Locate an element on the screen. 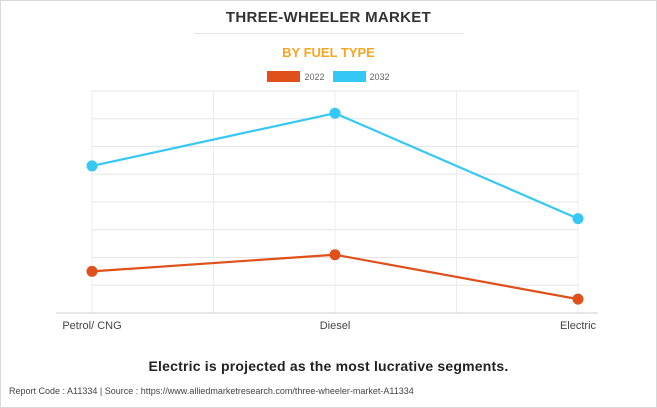 Image resolution: width=657 pixels, height=408 pixels. chart-legend: 2022 2032 is located at coordinates (328, 76).